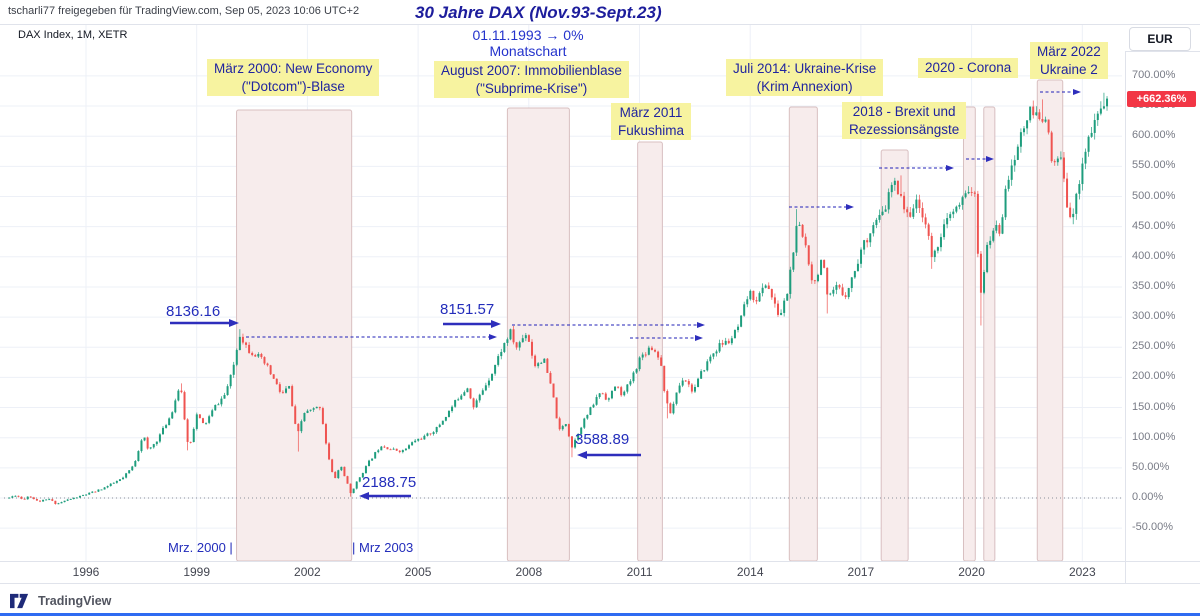 This screenshot has width=1200, height=616. Describe the element at coordinates (1151, 466) in the screenshot. I see `price-axis-tick: 50.00%` at that location.